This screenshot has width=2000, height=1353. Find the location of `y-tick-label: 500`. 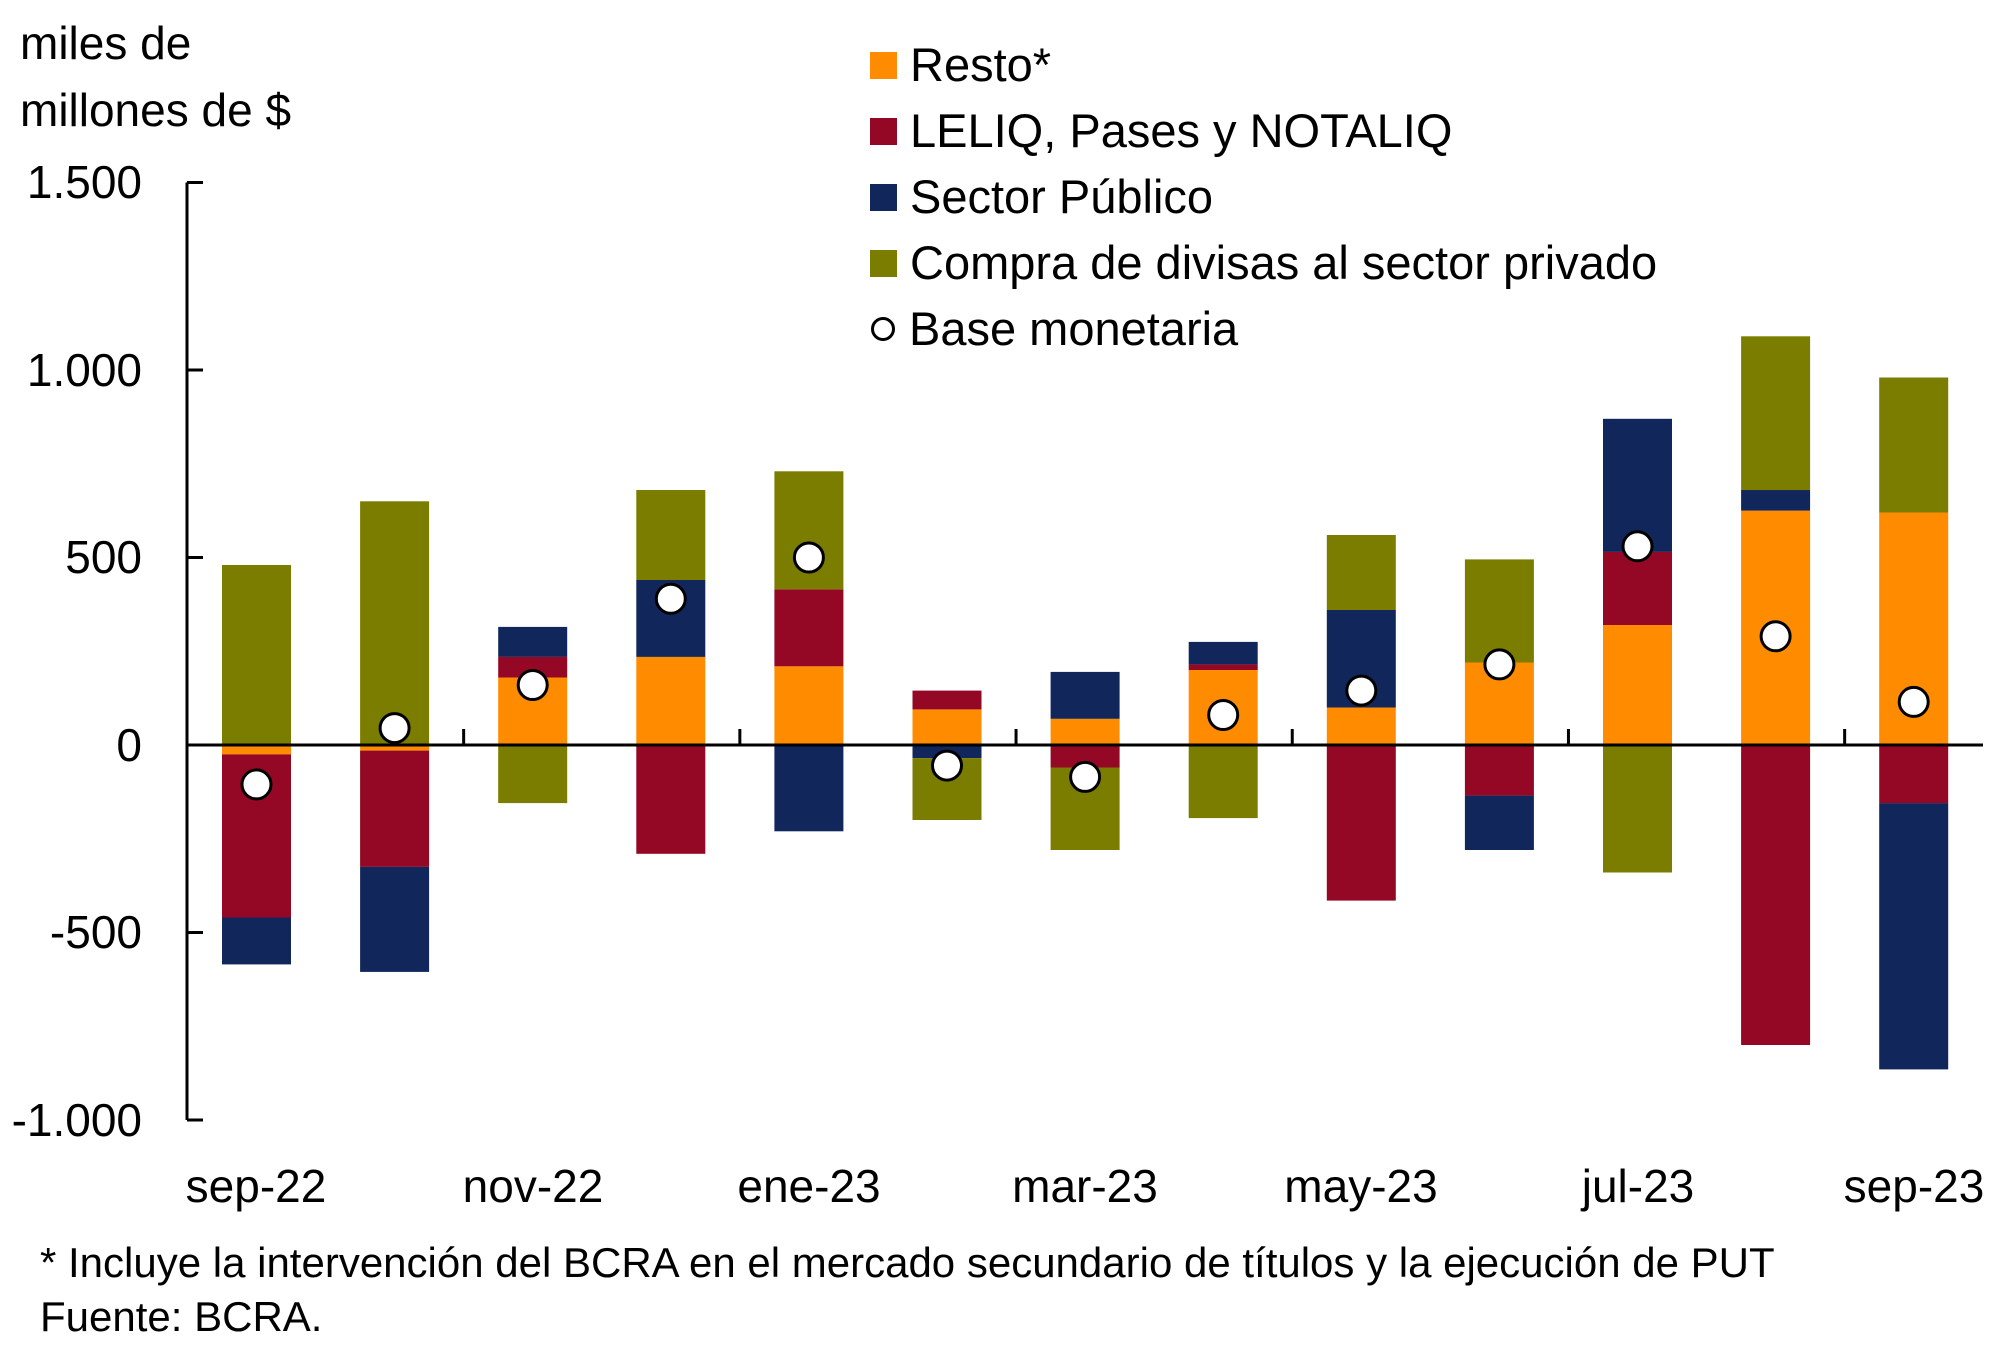

y-tick-label: 500 is located at coordinates (103, 557).